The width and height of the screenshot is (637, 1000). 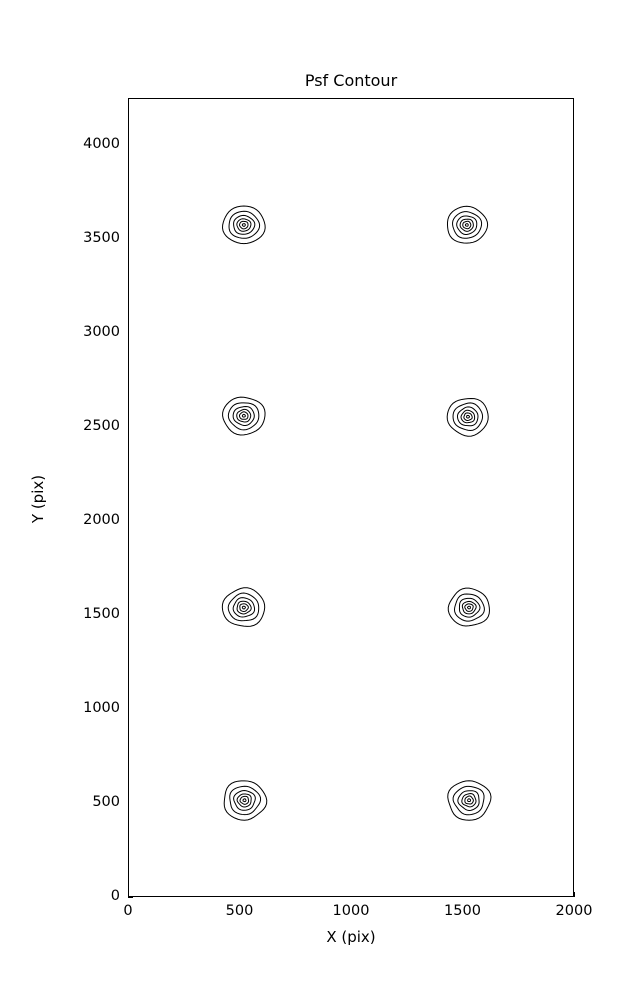 I want to click on y-tick-label: 1000, so click(x=101, y=708).